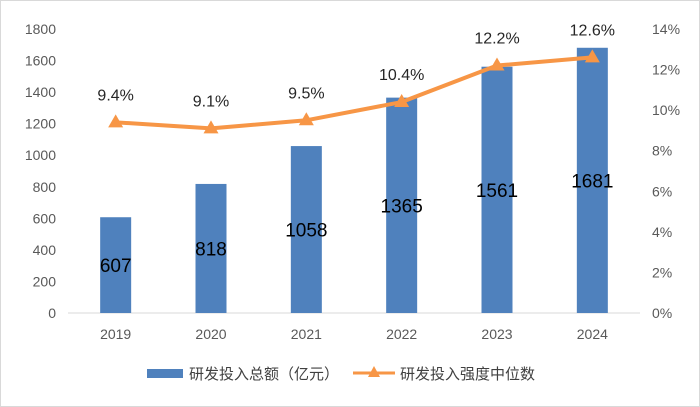  I want to click on y-left-tick-label: 400, so click(45, 250).